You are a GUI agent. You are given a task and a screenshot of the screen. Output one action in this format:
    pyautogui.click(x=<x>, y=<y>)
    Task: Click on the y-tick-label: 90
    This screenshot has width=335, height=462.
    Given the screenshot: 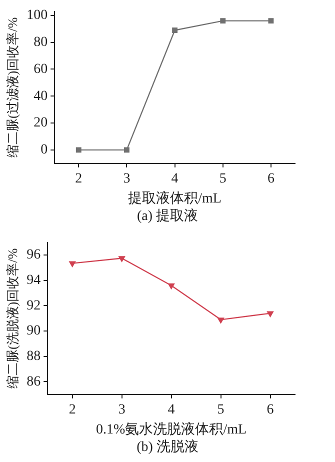 What is the action you would take?
    pyautogui.click(x=33, y=331)
    